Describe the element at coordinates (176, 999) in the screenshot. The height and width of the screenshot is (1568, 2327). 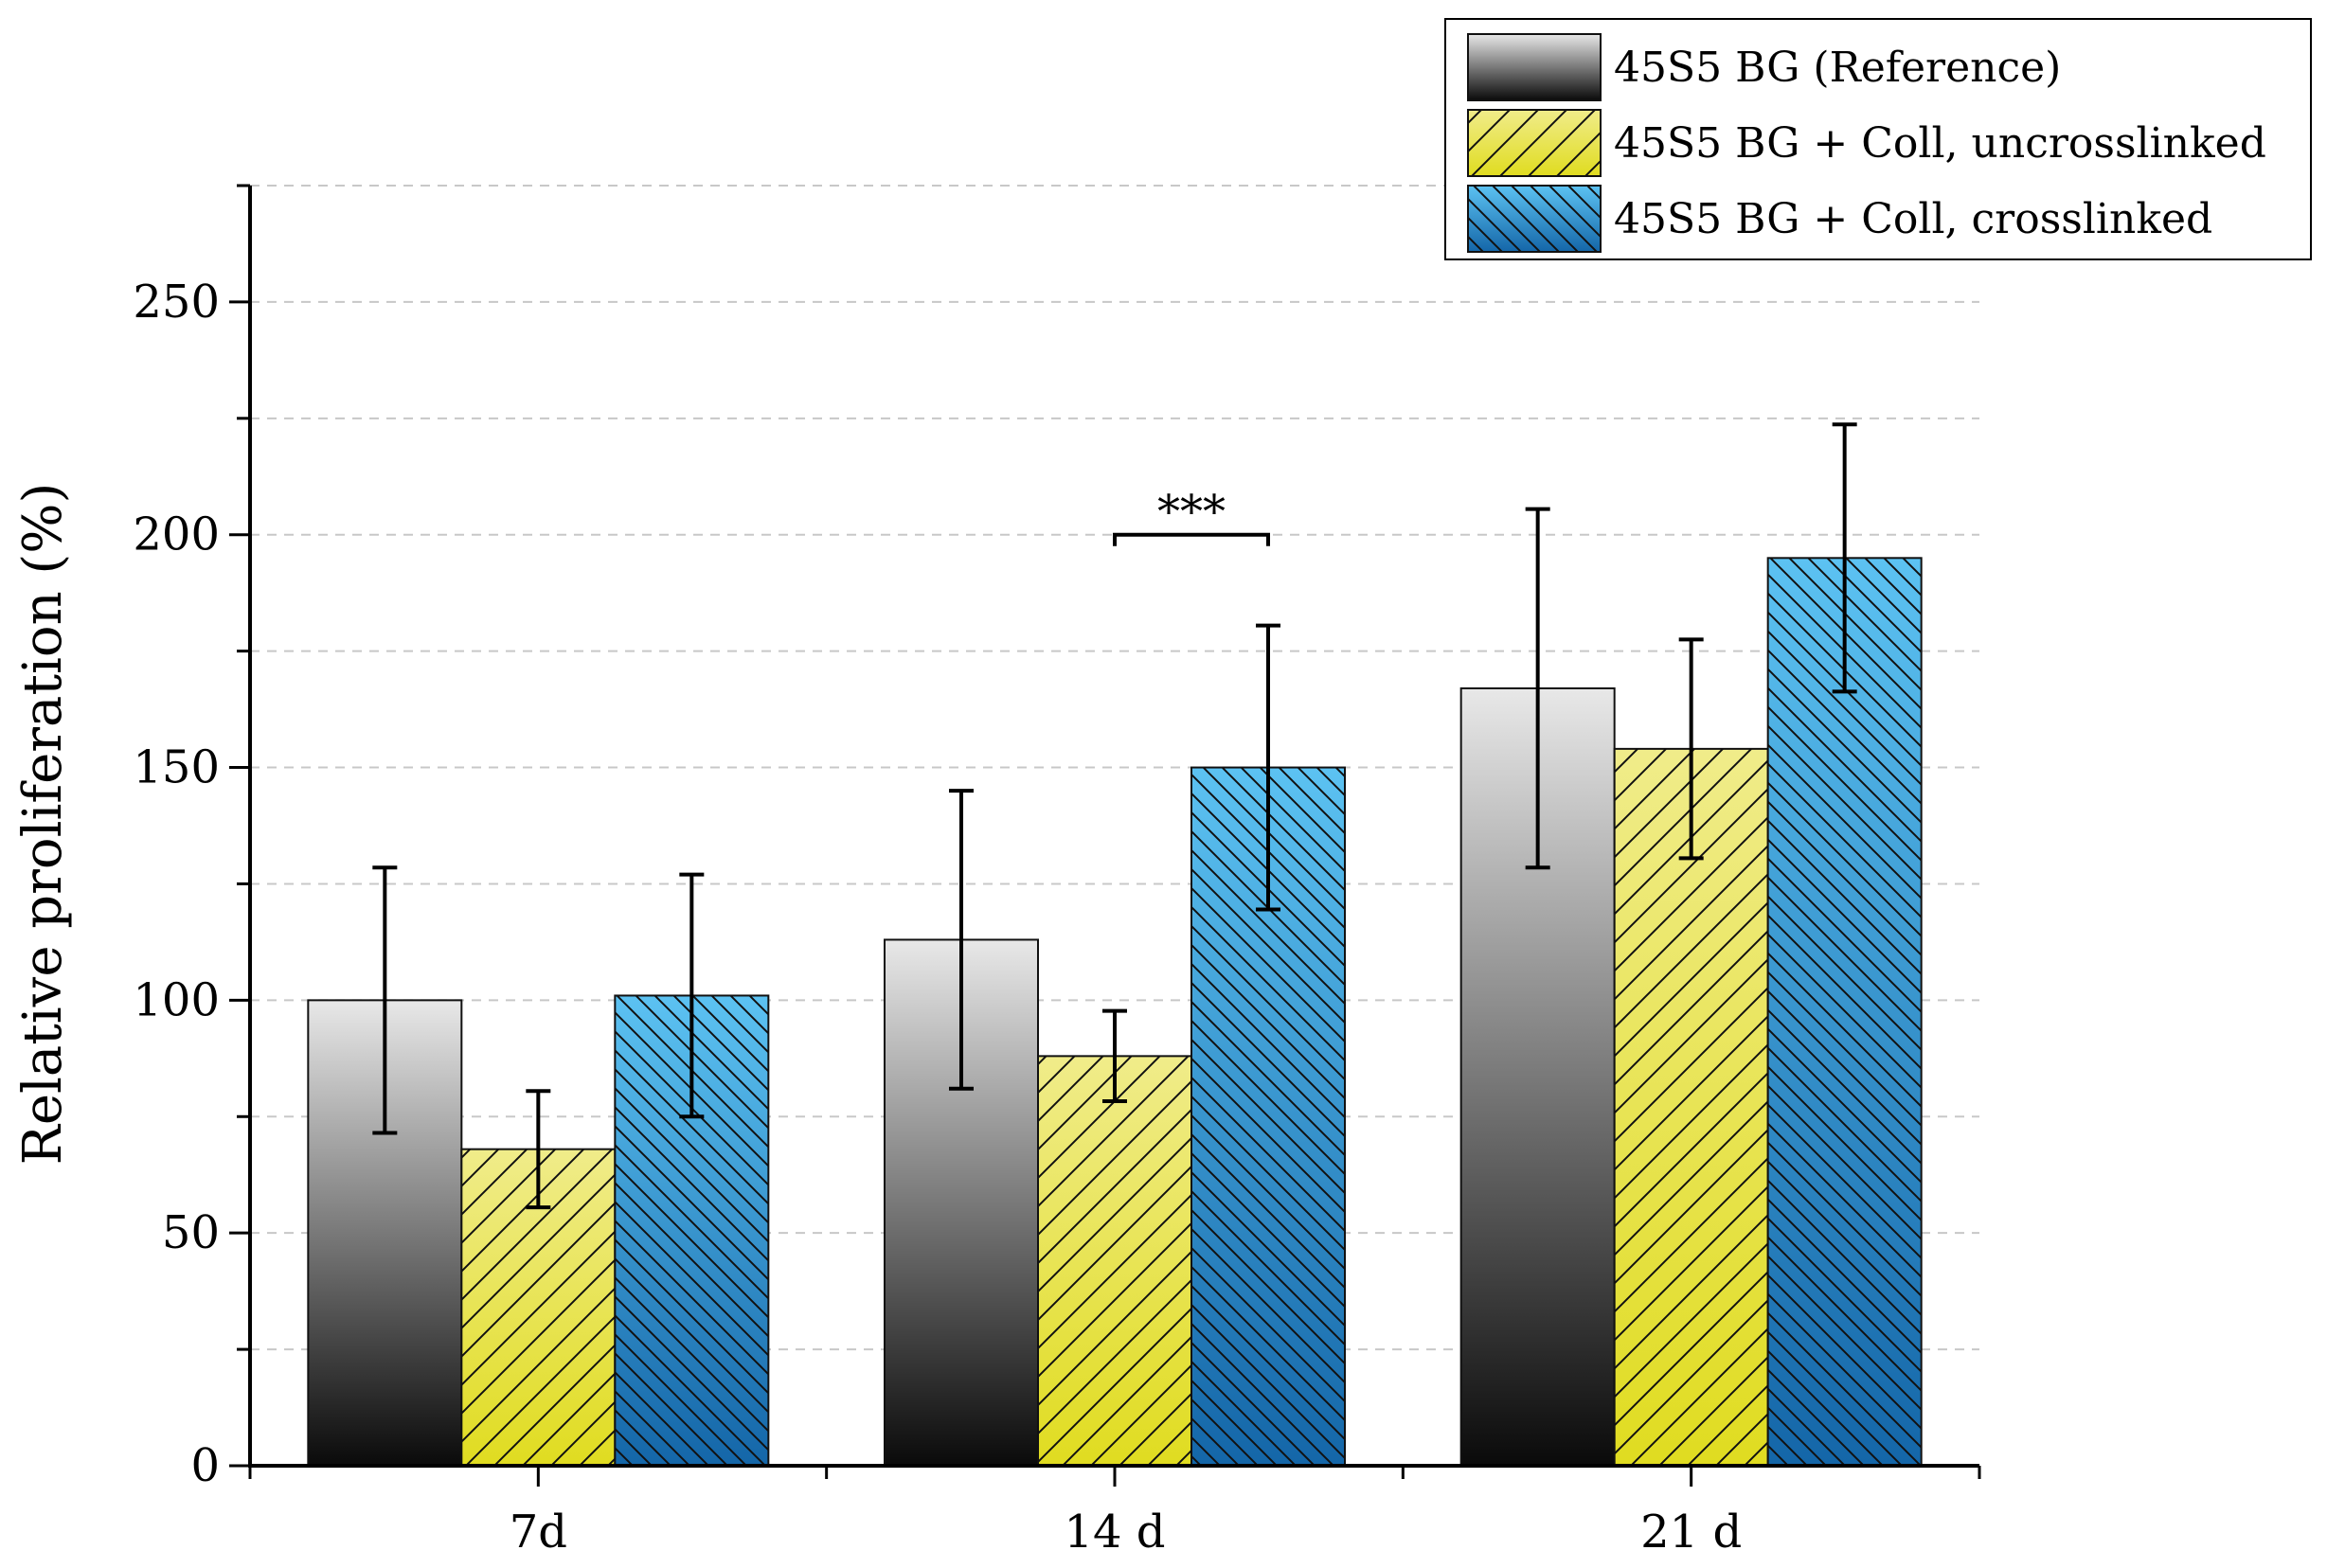
I see `y-tick-label-100: 100` at that location.